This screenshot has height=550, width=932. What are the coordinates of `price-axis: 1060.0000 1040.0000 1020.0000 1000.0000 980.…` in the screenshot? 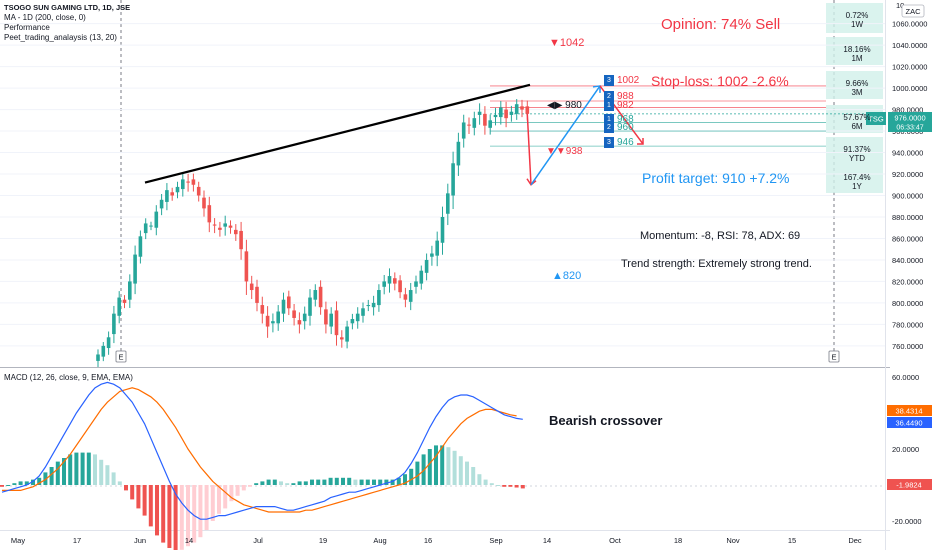 It's located at (909, 185).